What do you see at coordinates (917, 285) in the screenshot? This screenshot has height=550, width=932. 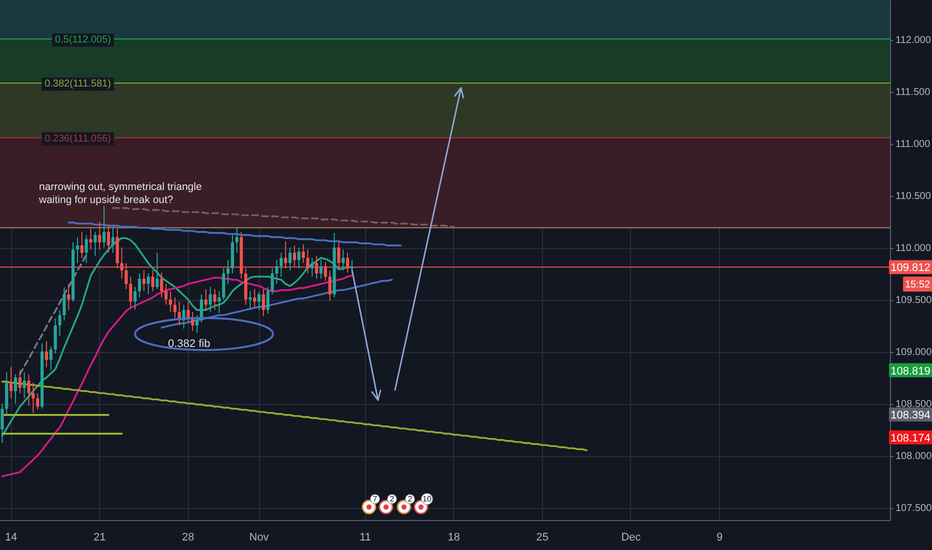 I see `text: 15:52` at bounding box center [917, 285].